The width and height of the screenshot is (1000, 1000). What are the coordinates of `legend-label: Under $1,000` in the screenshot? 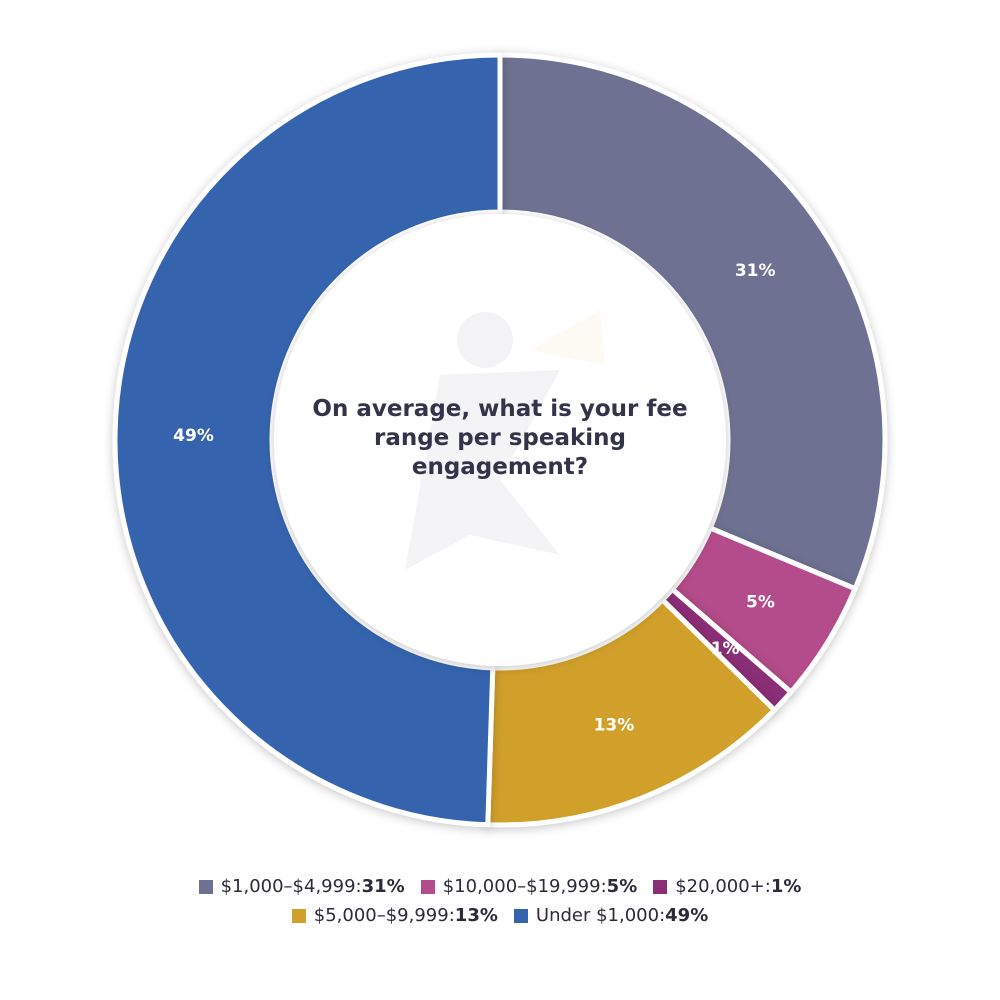 It's located at (597, 915).